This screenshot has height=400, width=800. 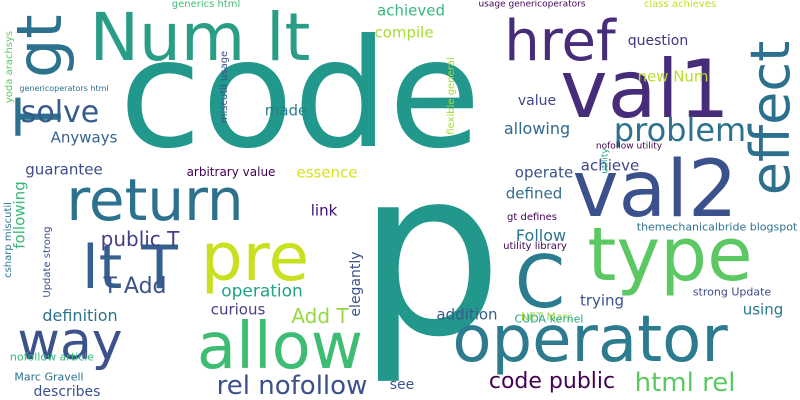 I want to click on word: arbitrary value, so click(x=231, y=172).